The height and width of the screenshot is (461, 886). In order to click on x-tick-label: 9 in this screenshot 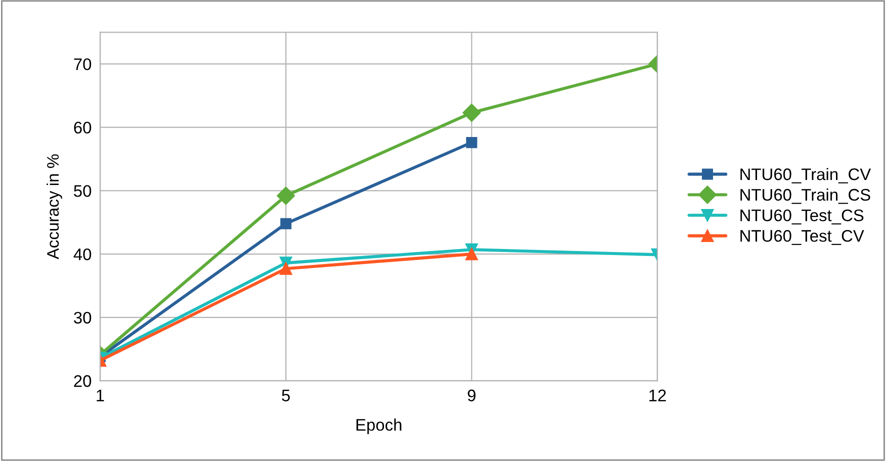, I will do `click(472, 396)`.